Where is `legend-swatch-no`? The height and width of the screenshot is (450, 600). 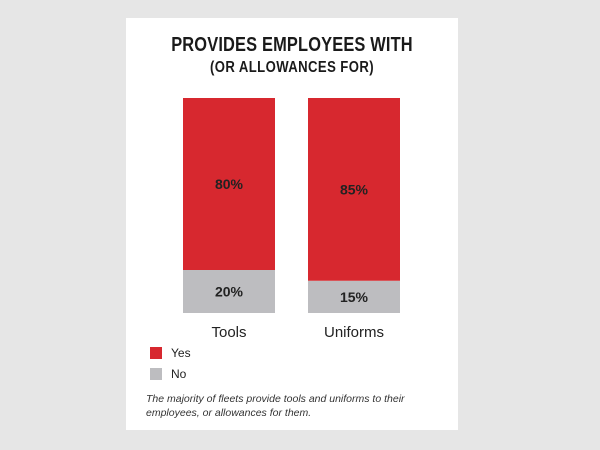 legend-swatch-no is located at coordinates (156, 374).